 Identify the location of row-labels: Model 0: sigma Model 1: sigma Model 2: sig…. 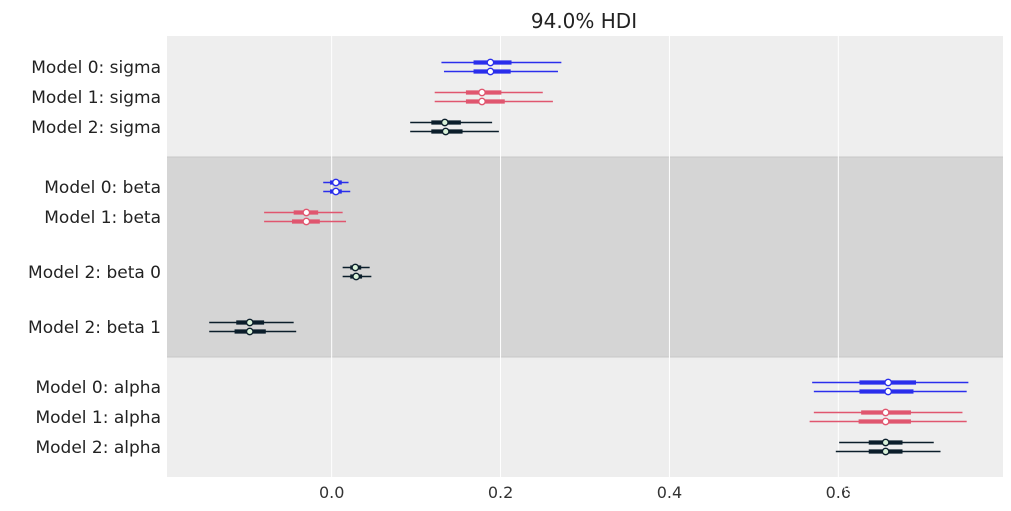
(94, 258).